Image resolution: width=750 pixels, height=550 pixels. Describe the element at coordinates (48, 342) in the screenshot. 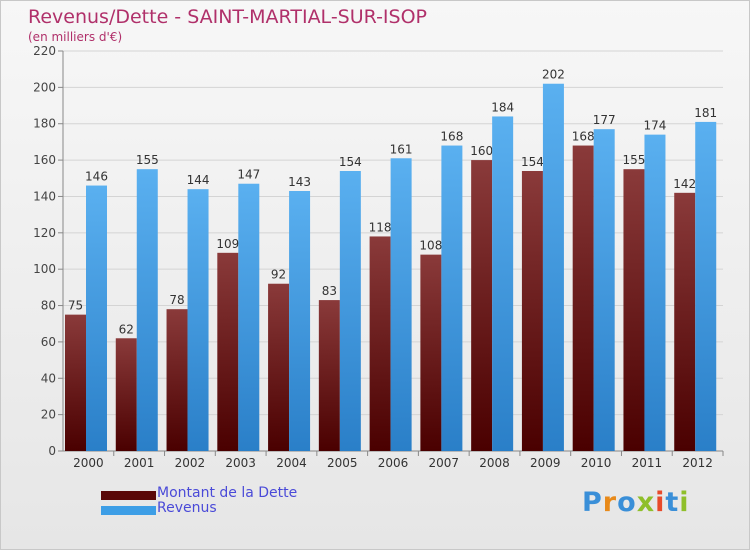

I see `y-tick-label: 60` at that location.